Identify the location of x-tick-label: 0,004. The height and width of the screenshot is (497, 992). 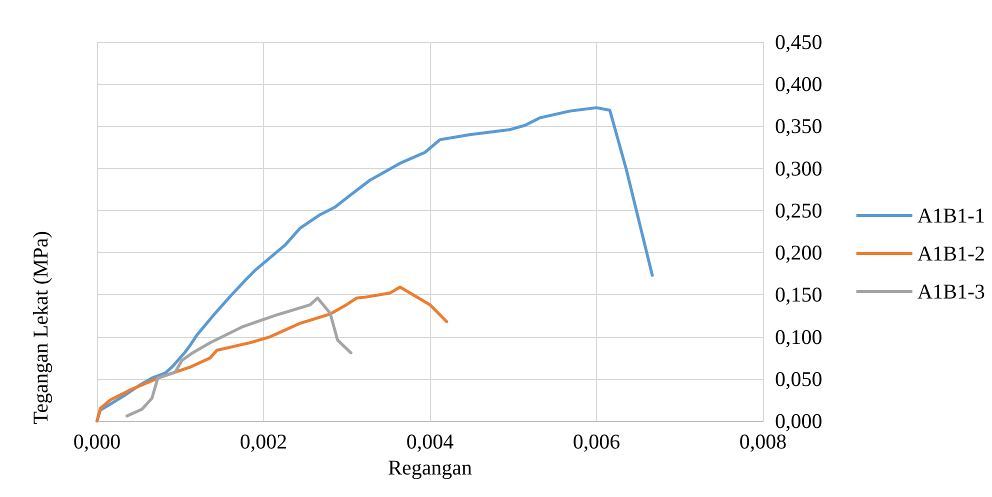
(430, 442).